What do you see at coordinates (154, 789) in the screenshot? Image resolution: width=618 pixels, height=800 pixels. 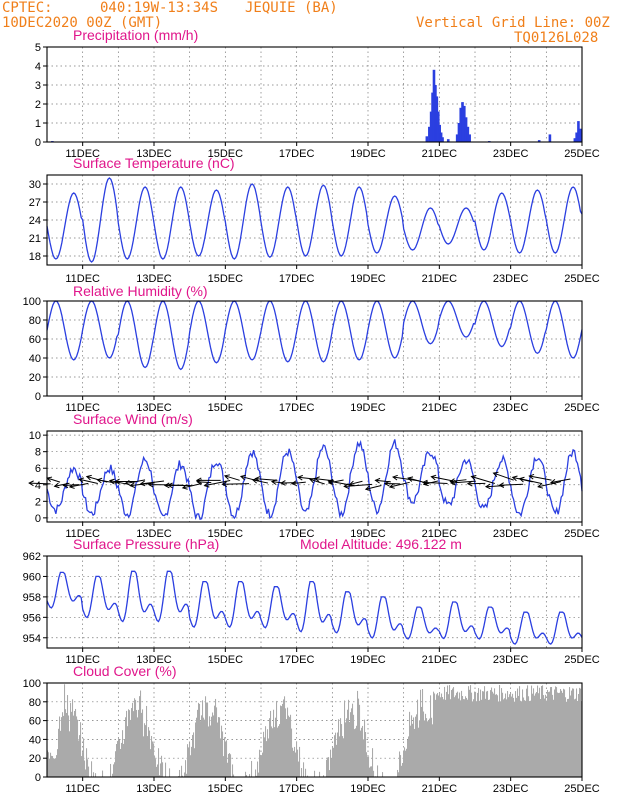 I see `x-tick-label: 13DEC` at bounding box center [154, 789].